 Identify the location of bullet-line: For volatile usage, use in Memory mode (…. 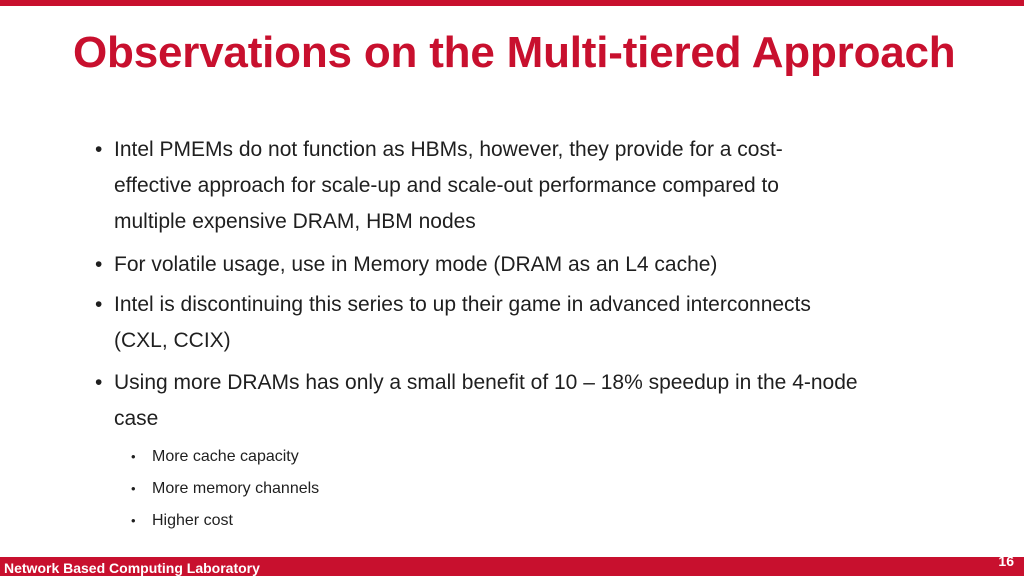
(416, 264).